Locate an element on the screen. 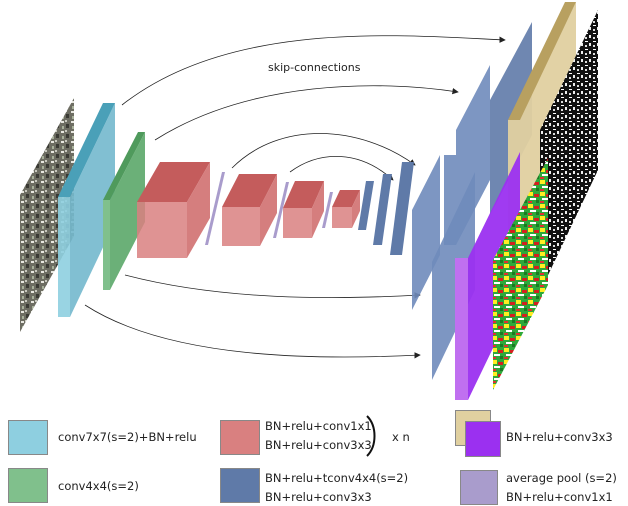  legend-pool-swatch is located at coordinates (479, 487).